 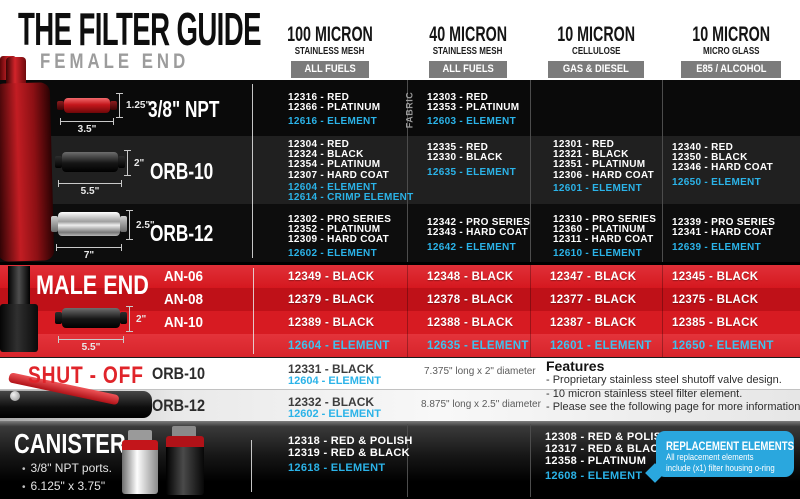 What do you see at coordinates (91, 347) in the screenshot?
I see `dim-length-label: 5.5"` at bounding box center [91, 347].